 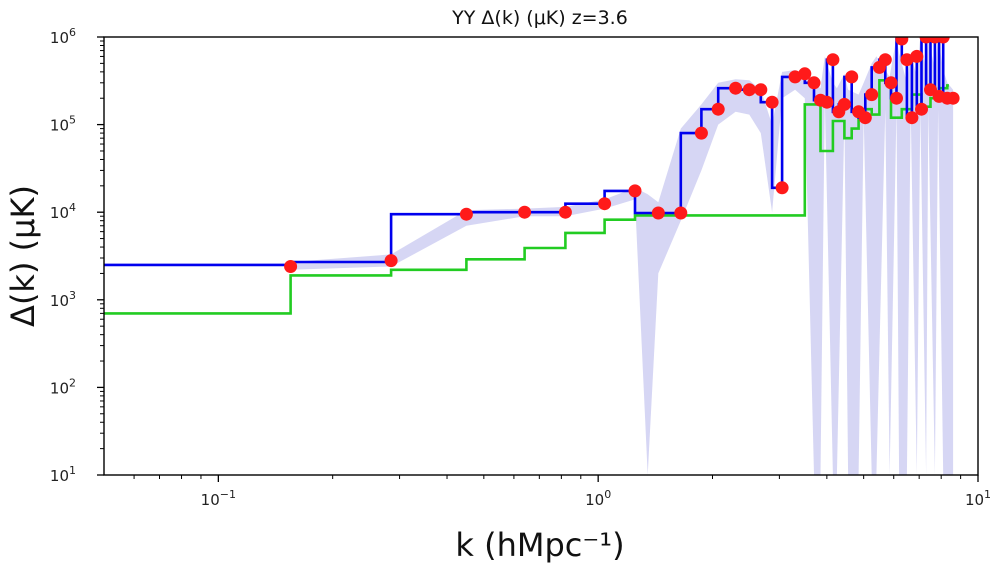 What do you see at coordinates (63, 474) in the screenshot?
I see `y-tick-label: 10¹` at bounding box center [63, 474].